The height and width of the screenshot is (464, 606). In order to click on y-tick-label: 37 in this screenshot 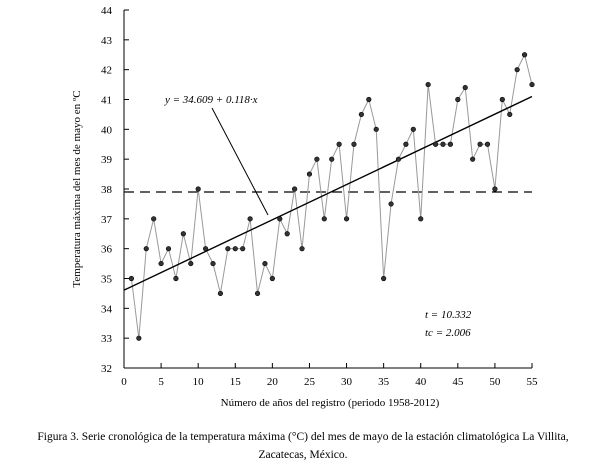, I will do `click(107, 220)`.